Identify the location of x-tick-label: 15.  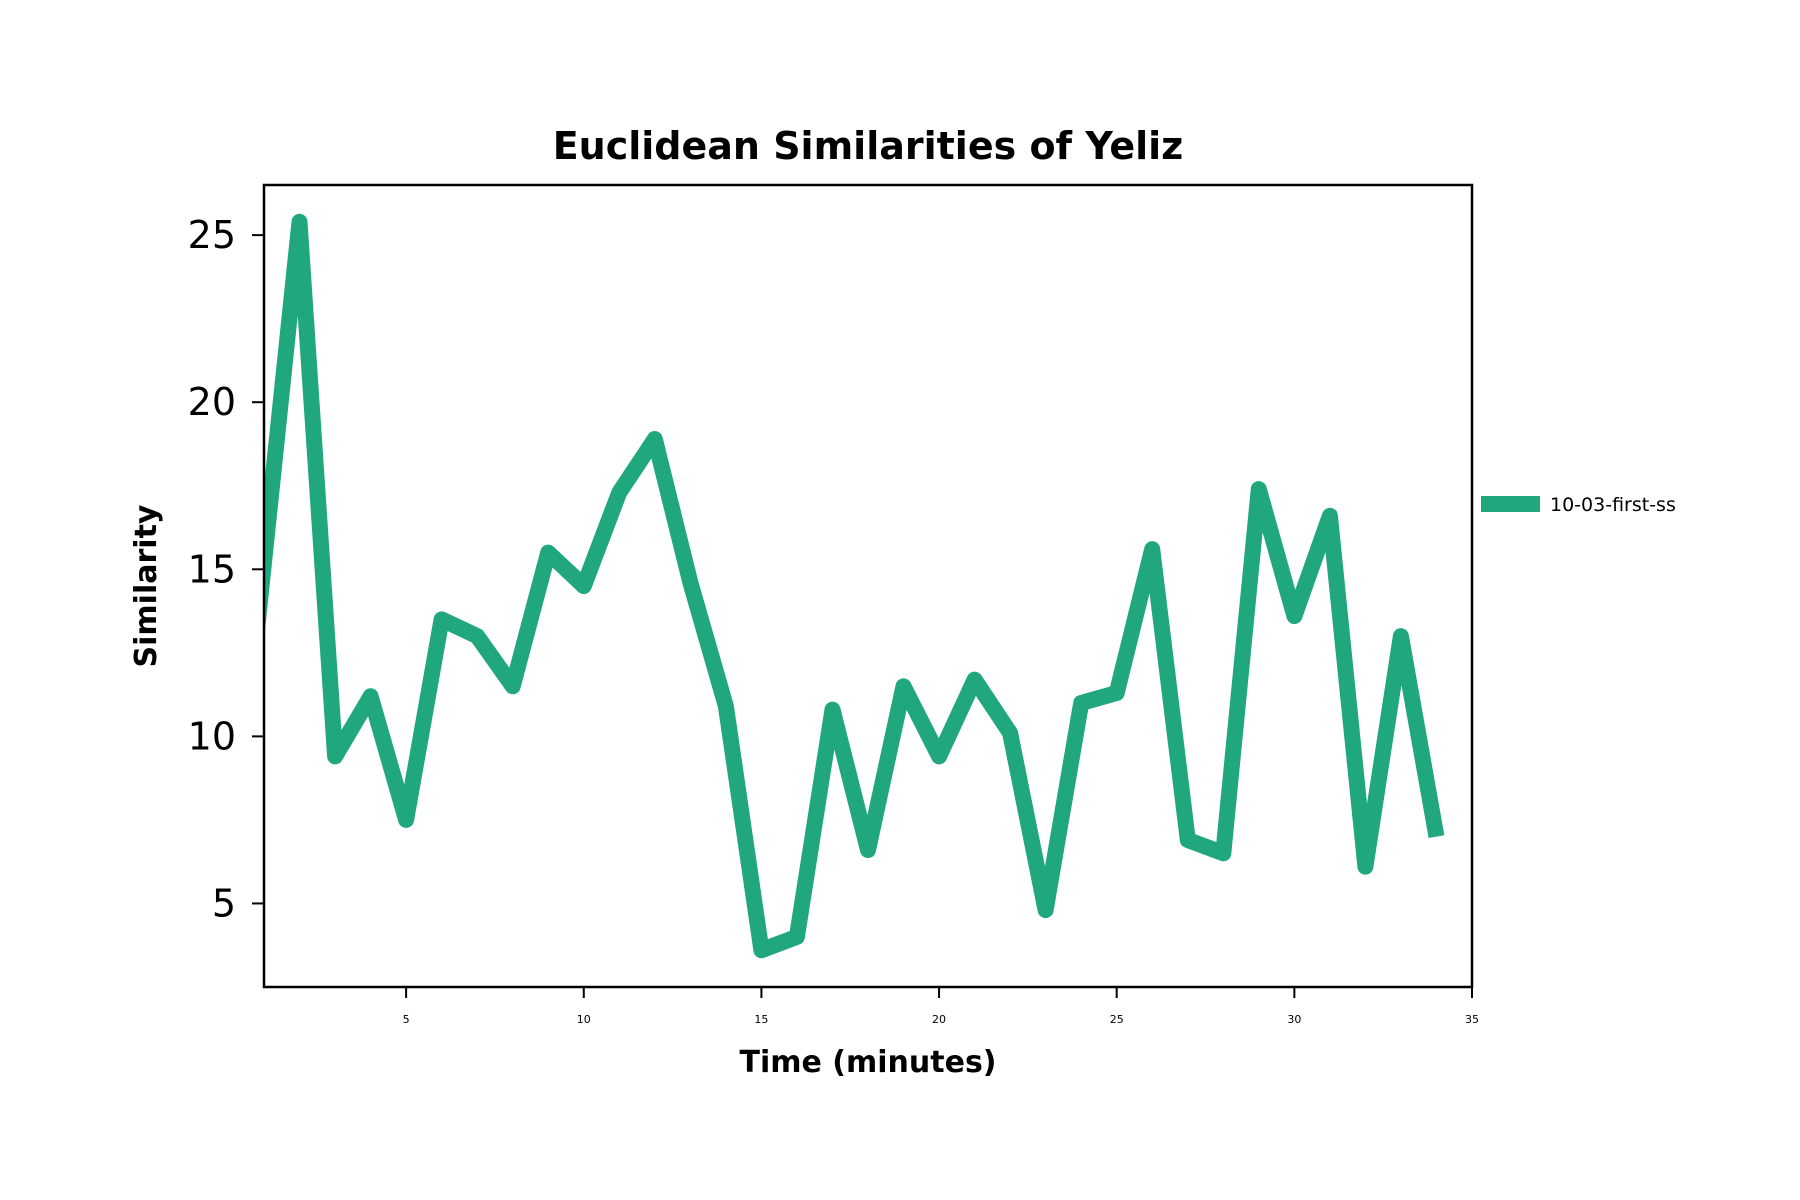
(761, 1019).